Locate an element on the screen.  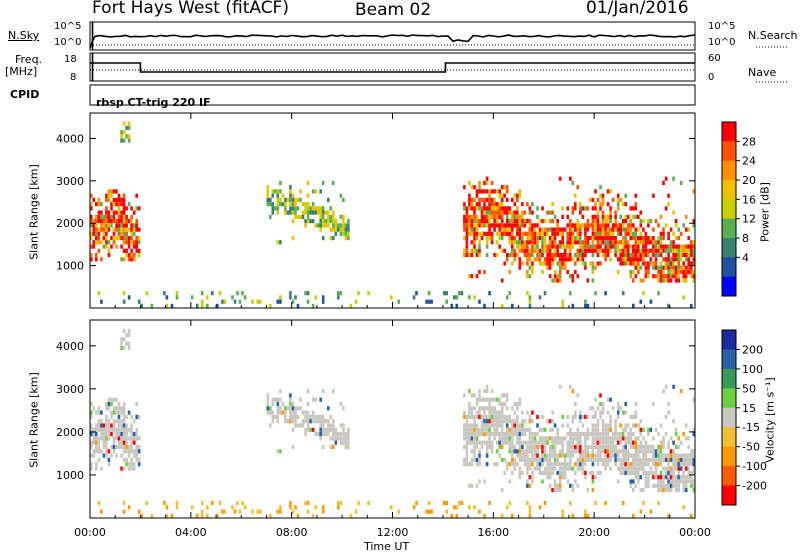
x-tick-label: 08:00 is located at coordinates (292, 532).